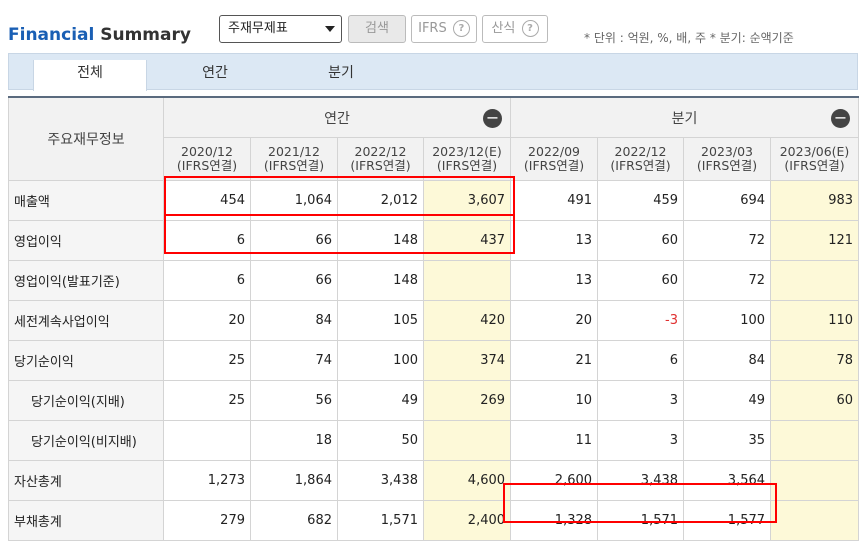 The height and width of the screenshot is (541, 867). What do you see at coordinates (380, 240) in the screenshot?
I see `table-cell: 148` at bounding box center [380, 240].